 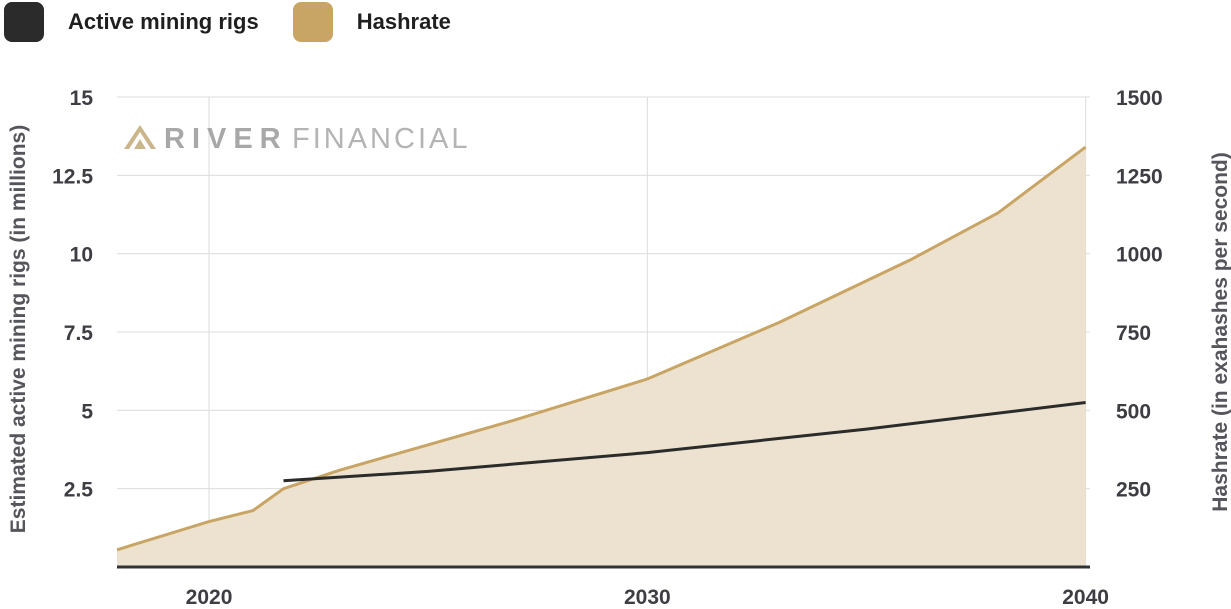 I want to click on x-tick-label: 2020, so click(x=209, y=597).